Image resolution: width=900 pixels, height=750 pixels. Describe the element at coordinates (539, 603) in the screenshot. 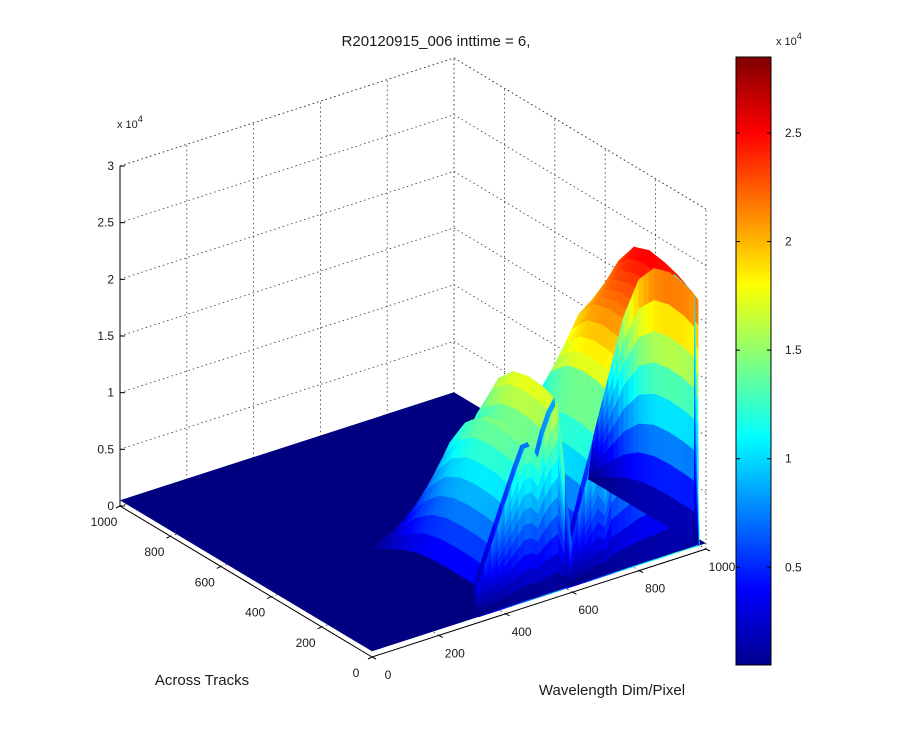

I see `x-axis-line` at that location.